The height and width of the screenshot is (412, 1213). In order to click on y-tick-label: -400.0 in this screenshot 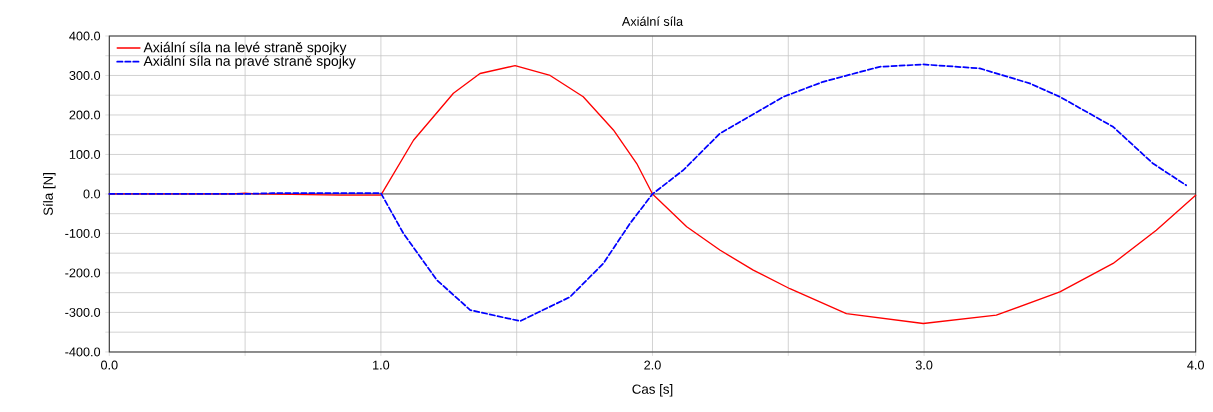, I will do `click(83, 352)`.